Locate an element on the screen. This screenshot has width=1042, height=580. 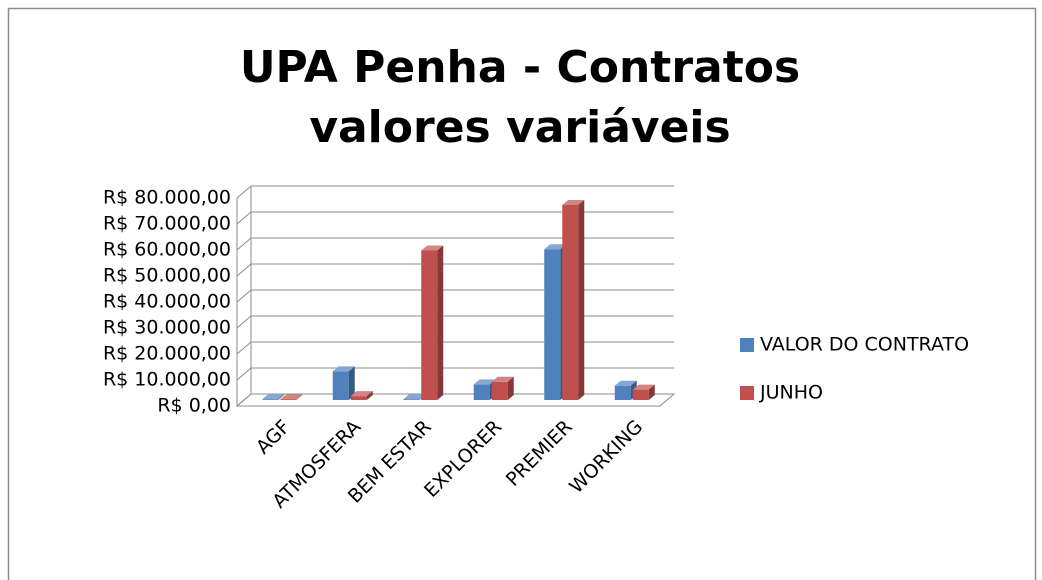
x-tick-label: AGF is located at coordinates (273, 437).